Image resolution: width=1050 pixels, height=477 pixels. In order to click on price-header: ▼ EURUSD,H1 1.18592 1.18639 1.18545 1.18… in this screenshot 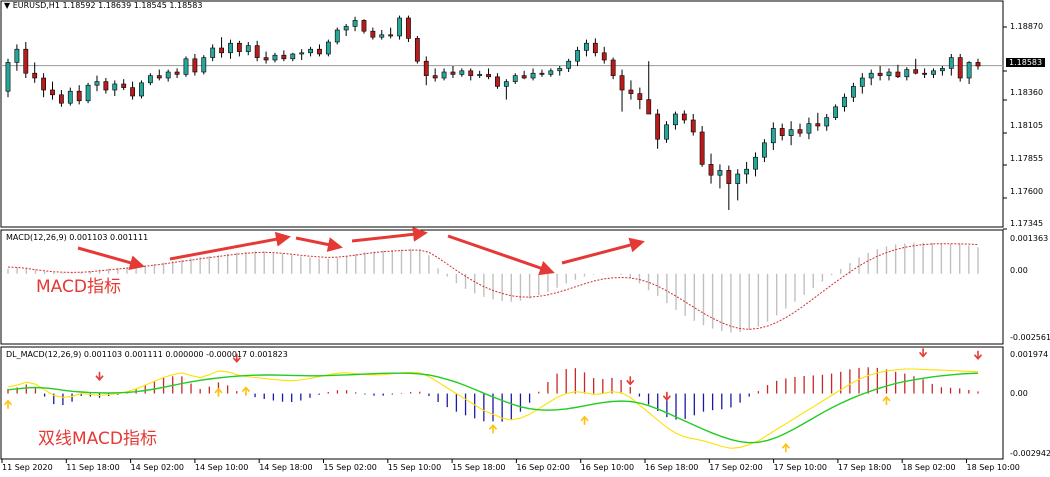, I will do `click(103, 5)`.